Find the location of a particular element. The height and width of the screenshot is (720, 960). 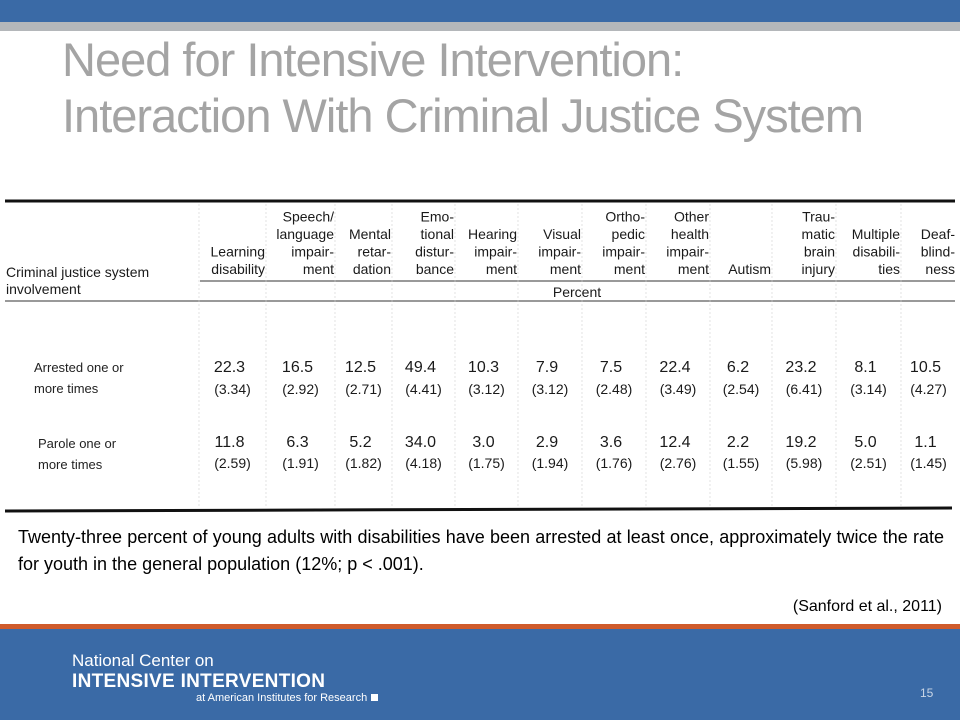

row-label-parole: Parole one or more times is located at coordinates (77, 454).